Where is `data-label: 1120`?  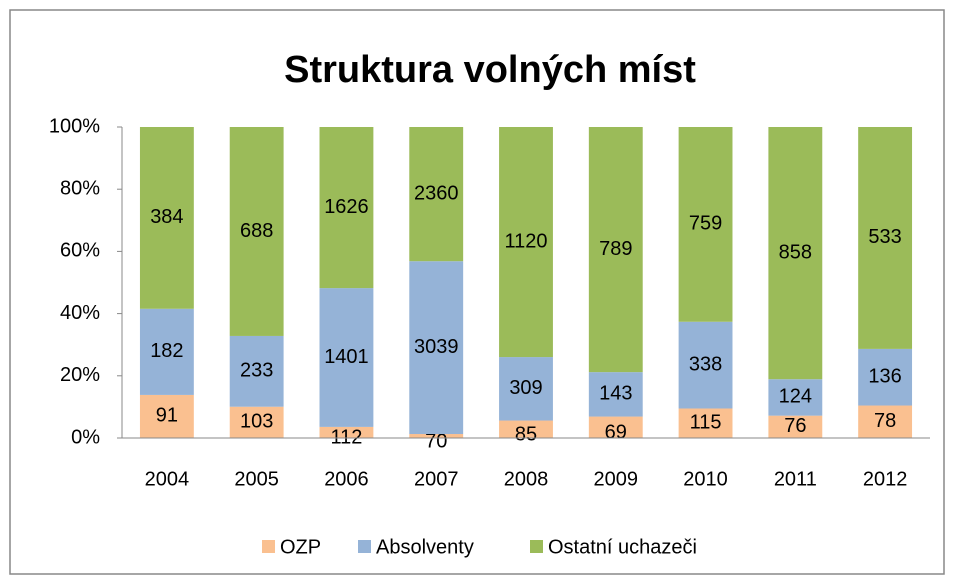 data-label: 1120 is located at coordinates (525, 241).